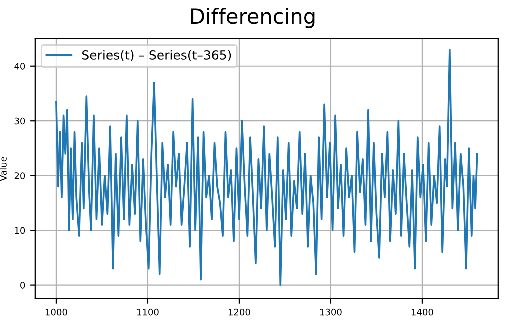  I want to click on y-tick-label: 10, so click(20, 230).